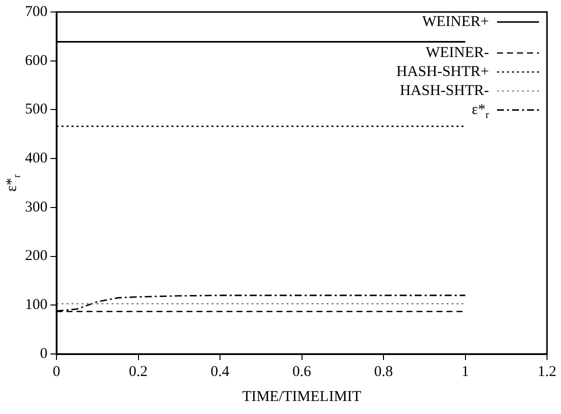 The height and width of the screenshot is (414, 561). I want to click on y-tick-label: 500, so click(36, 110).